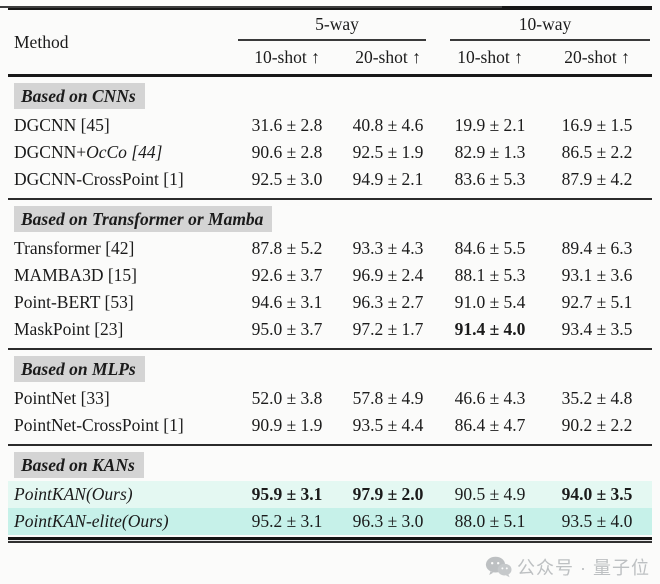  What do you see at coordinates (388, 494) in the screenshot?
I see `value-cell-best: 97.9 ± 2.0` at bounding box center [388, 494].